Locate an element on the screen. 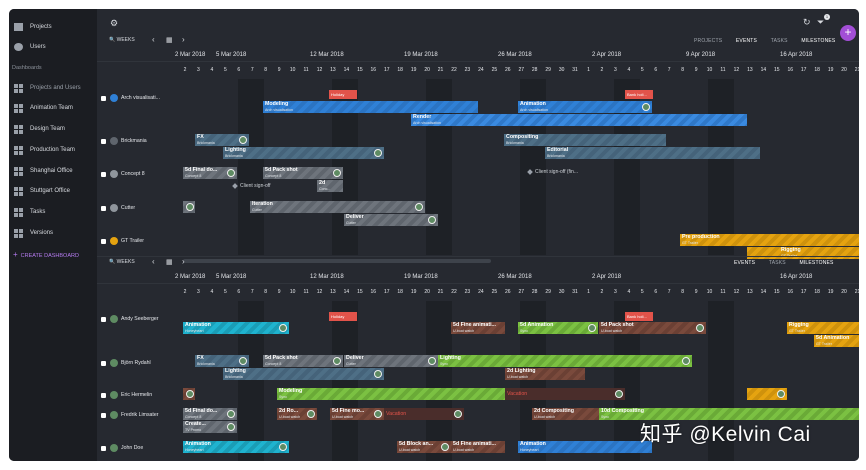 Image resolution: width=866 pixels, height=470 pixels. task-bar: 10d Compositing Sync is located at coordinates (729, 414).